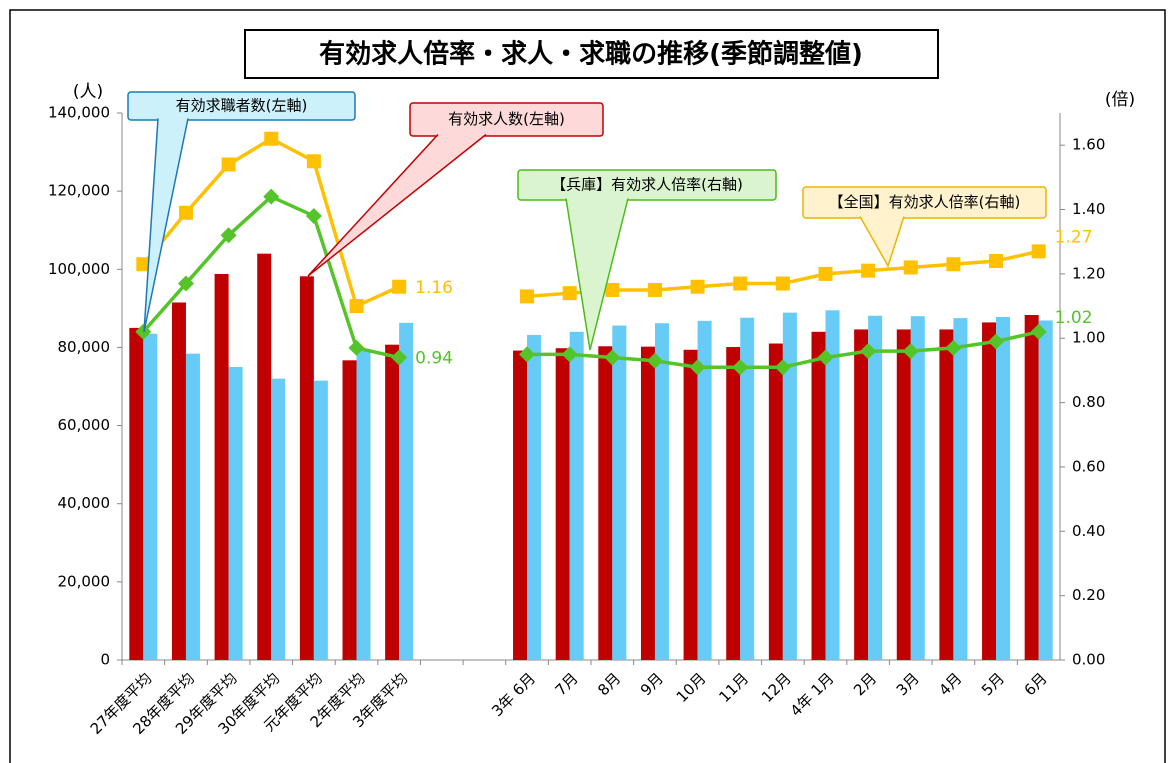  What do you see at coordinates (1088, 466) in the screenshot?
I see `y2-tick-label: 0.60` at bounding box center [1088, 466].